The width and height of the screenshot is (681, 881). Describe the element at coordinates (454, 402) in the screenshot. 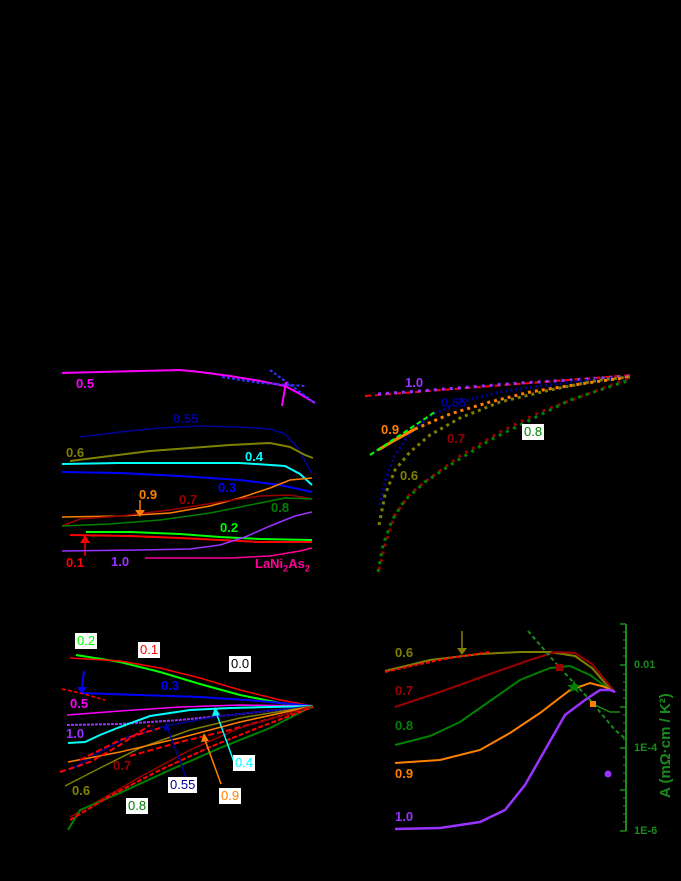

I see `tr-label-0.55: 0.55` at that location.